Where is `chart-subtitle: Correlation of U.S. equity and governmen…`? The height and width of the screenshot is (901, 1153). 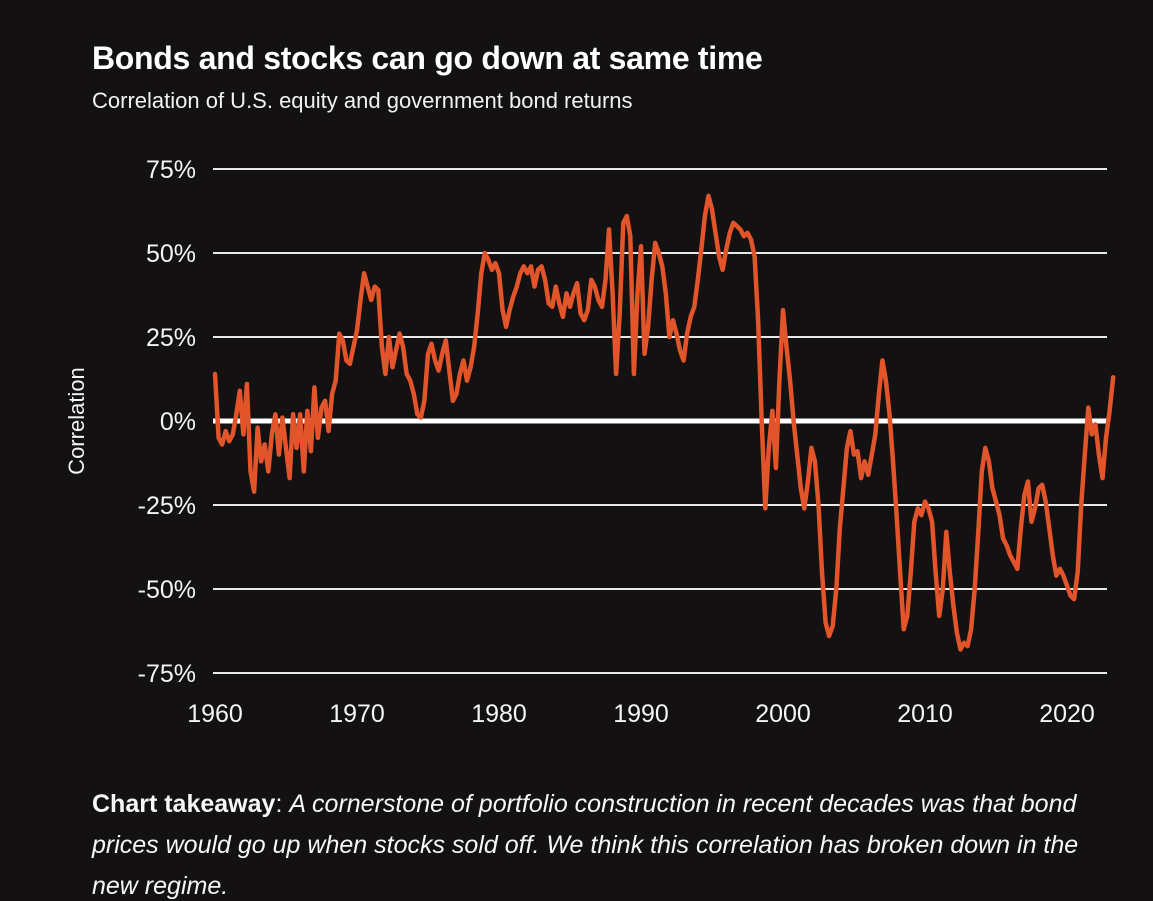 chart-subtitle: Correlation of U.S. equity and governmen… is located at coordinates (362, 100).